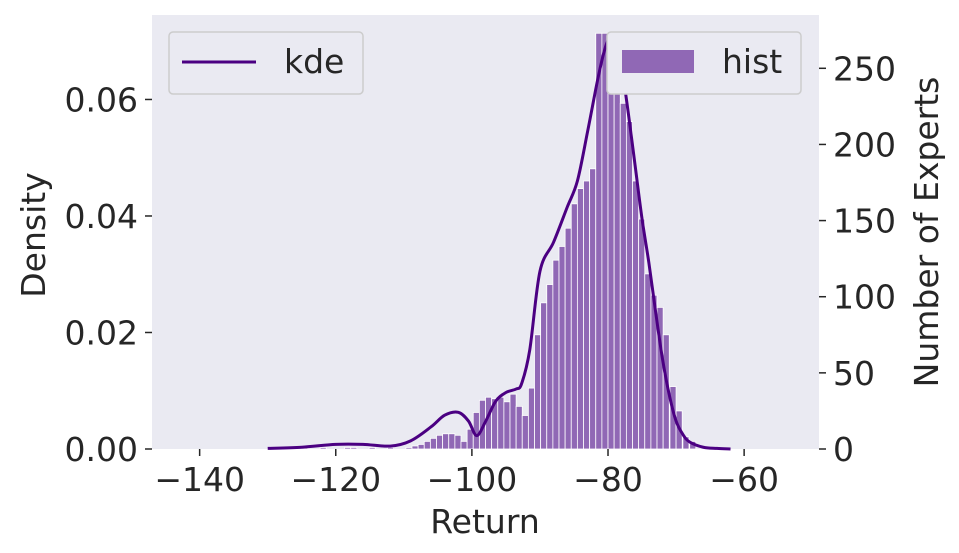 The image size is (959, 553). What do you see at coordinates (101, 99) in the screenshot?
I see `left-y-tick-label: 0.06` at bounding box center [101, 99].